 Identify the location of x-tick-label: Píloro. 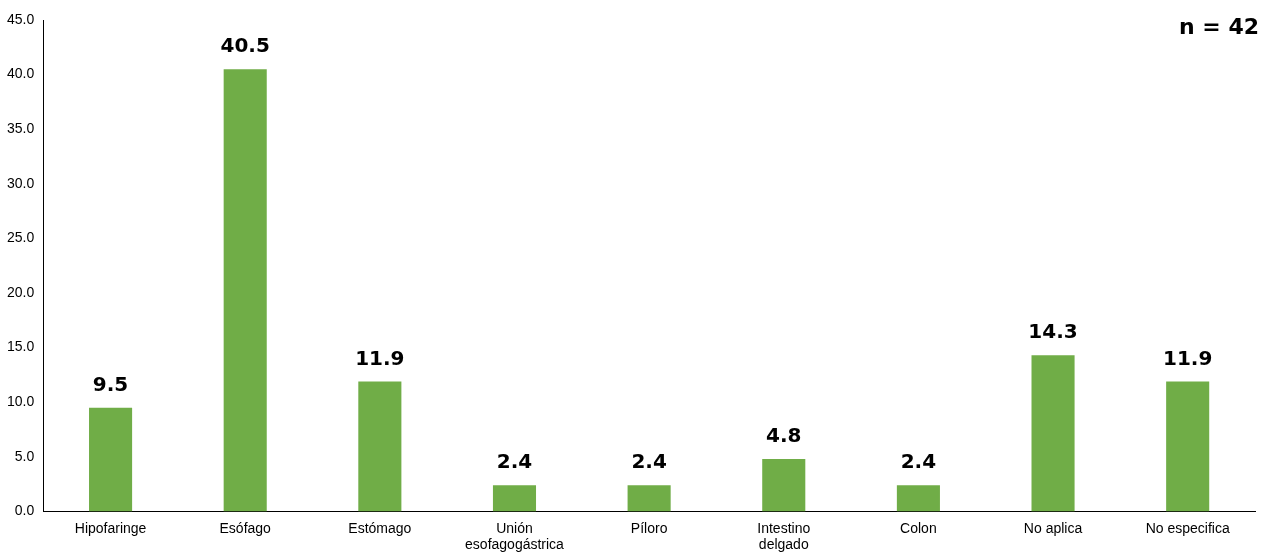
(649, 527).